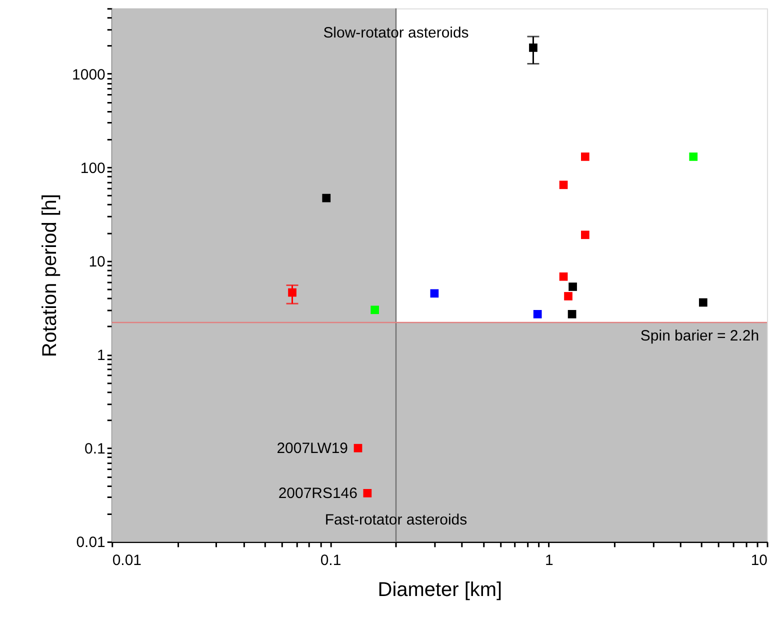 This screenshot has height=623, width=782. Describe the element at coordinates (93, 168) in the screenshot. I see `y-tick-label: 100` at that location.